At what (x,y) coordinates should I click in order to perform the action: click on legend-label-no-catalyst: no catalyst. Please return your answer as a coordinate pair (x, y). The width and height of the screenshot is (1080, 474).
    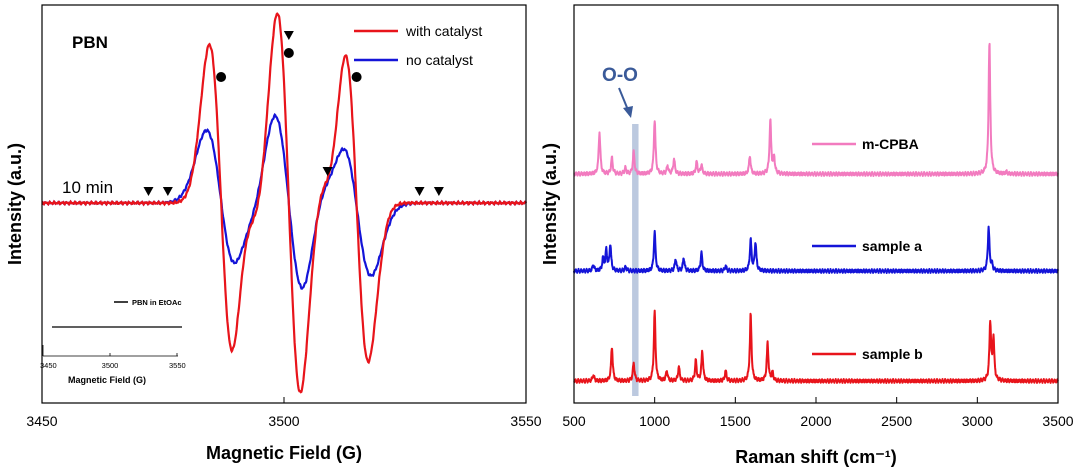
    Looking at the image, I should click on (439, 60).